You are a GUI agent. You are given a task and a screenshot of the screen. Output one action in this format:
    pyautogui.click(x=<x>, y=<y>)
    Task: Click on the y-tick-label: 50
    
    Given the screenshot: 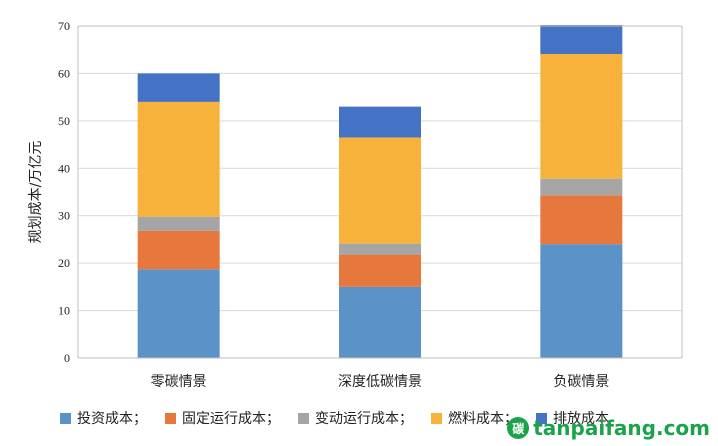 What is the action you would take?
    pyautogui.click(x=64, y=121)
    